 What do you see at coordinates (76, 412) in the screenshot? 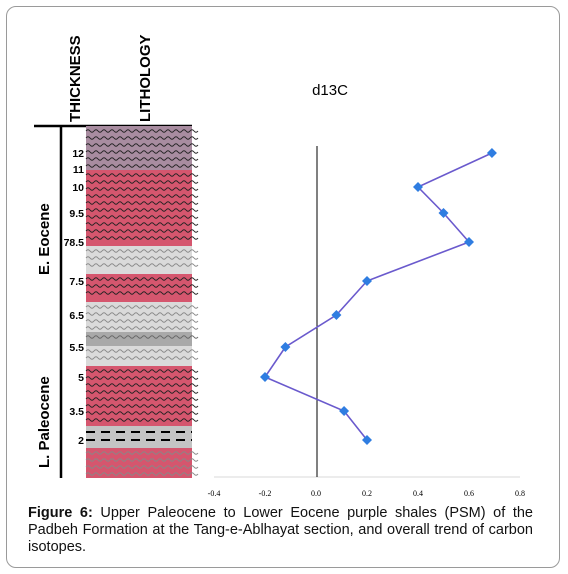
I see `thickness-label: 3.5` at bounding box center [76, 412].